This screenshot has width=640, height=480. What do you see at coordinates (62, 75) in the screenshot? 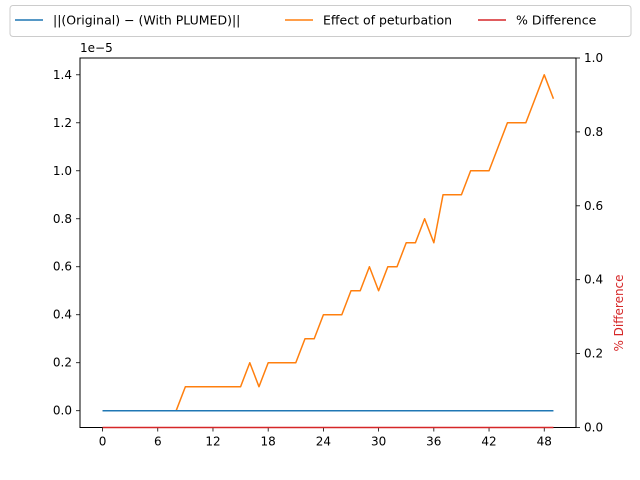
I see `y-tick-label: 1.4` at bounding box center [62, 75].